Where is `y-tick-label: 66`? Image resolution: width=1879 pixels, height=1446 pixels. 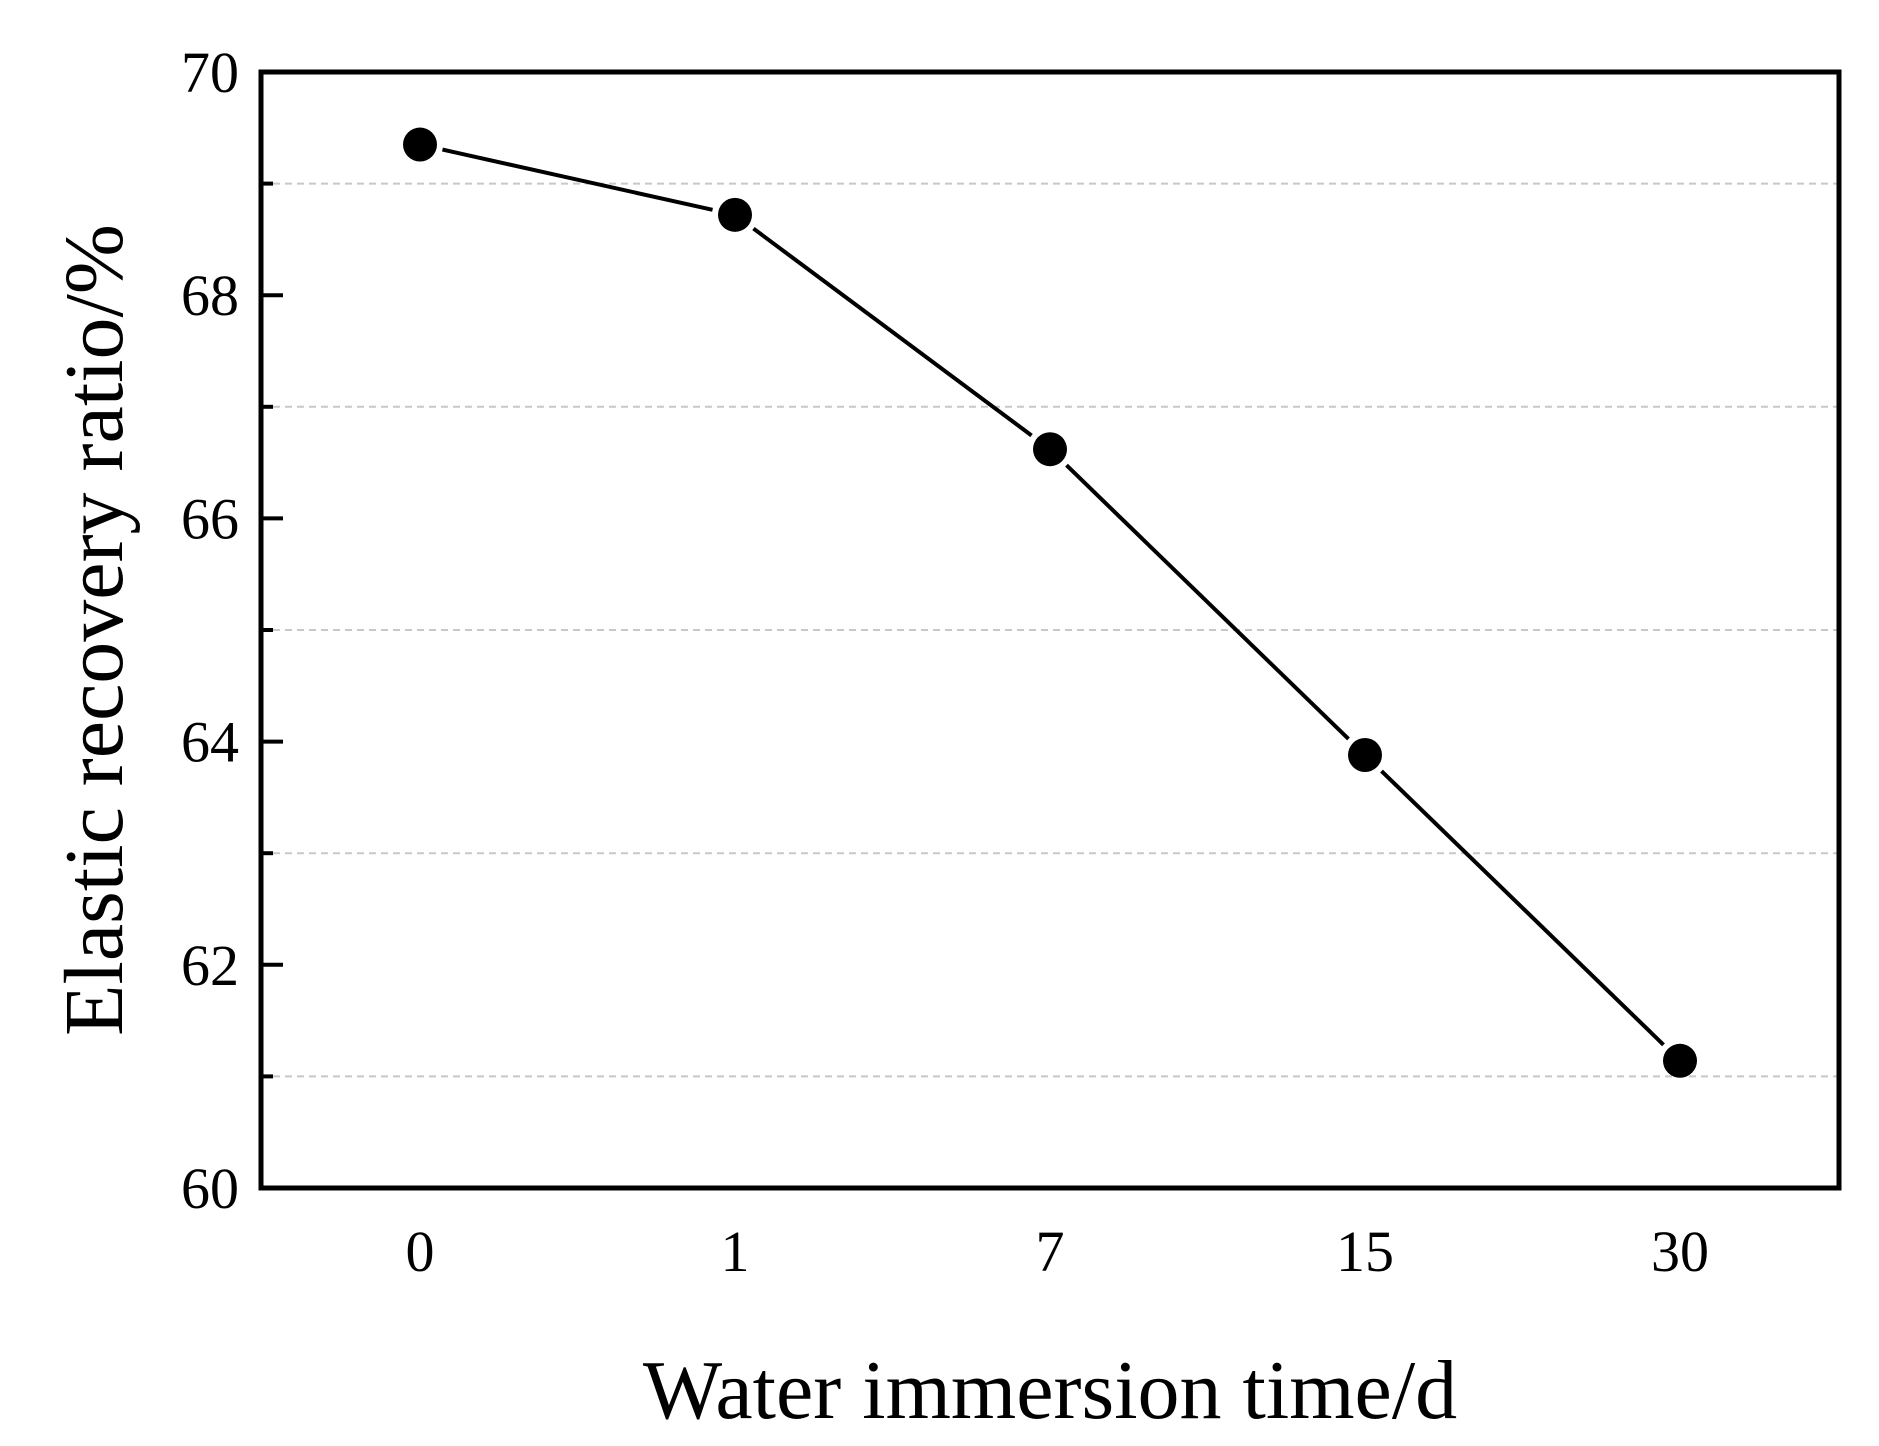 y-tick-label: 66 is located at coordinates (210, 518).